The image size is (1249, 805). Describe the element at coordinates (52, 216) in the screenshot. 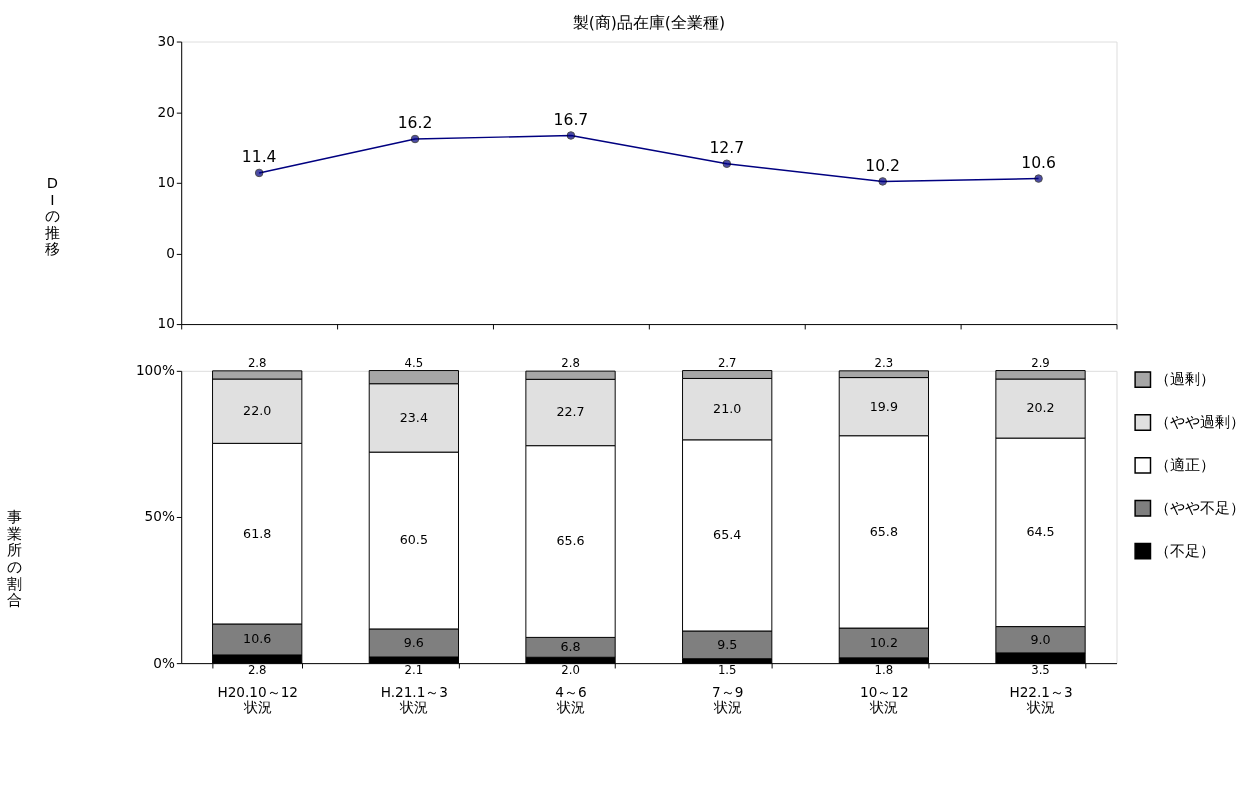

I see `y-axis-title: DIの推移` at that location.